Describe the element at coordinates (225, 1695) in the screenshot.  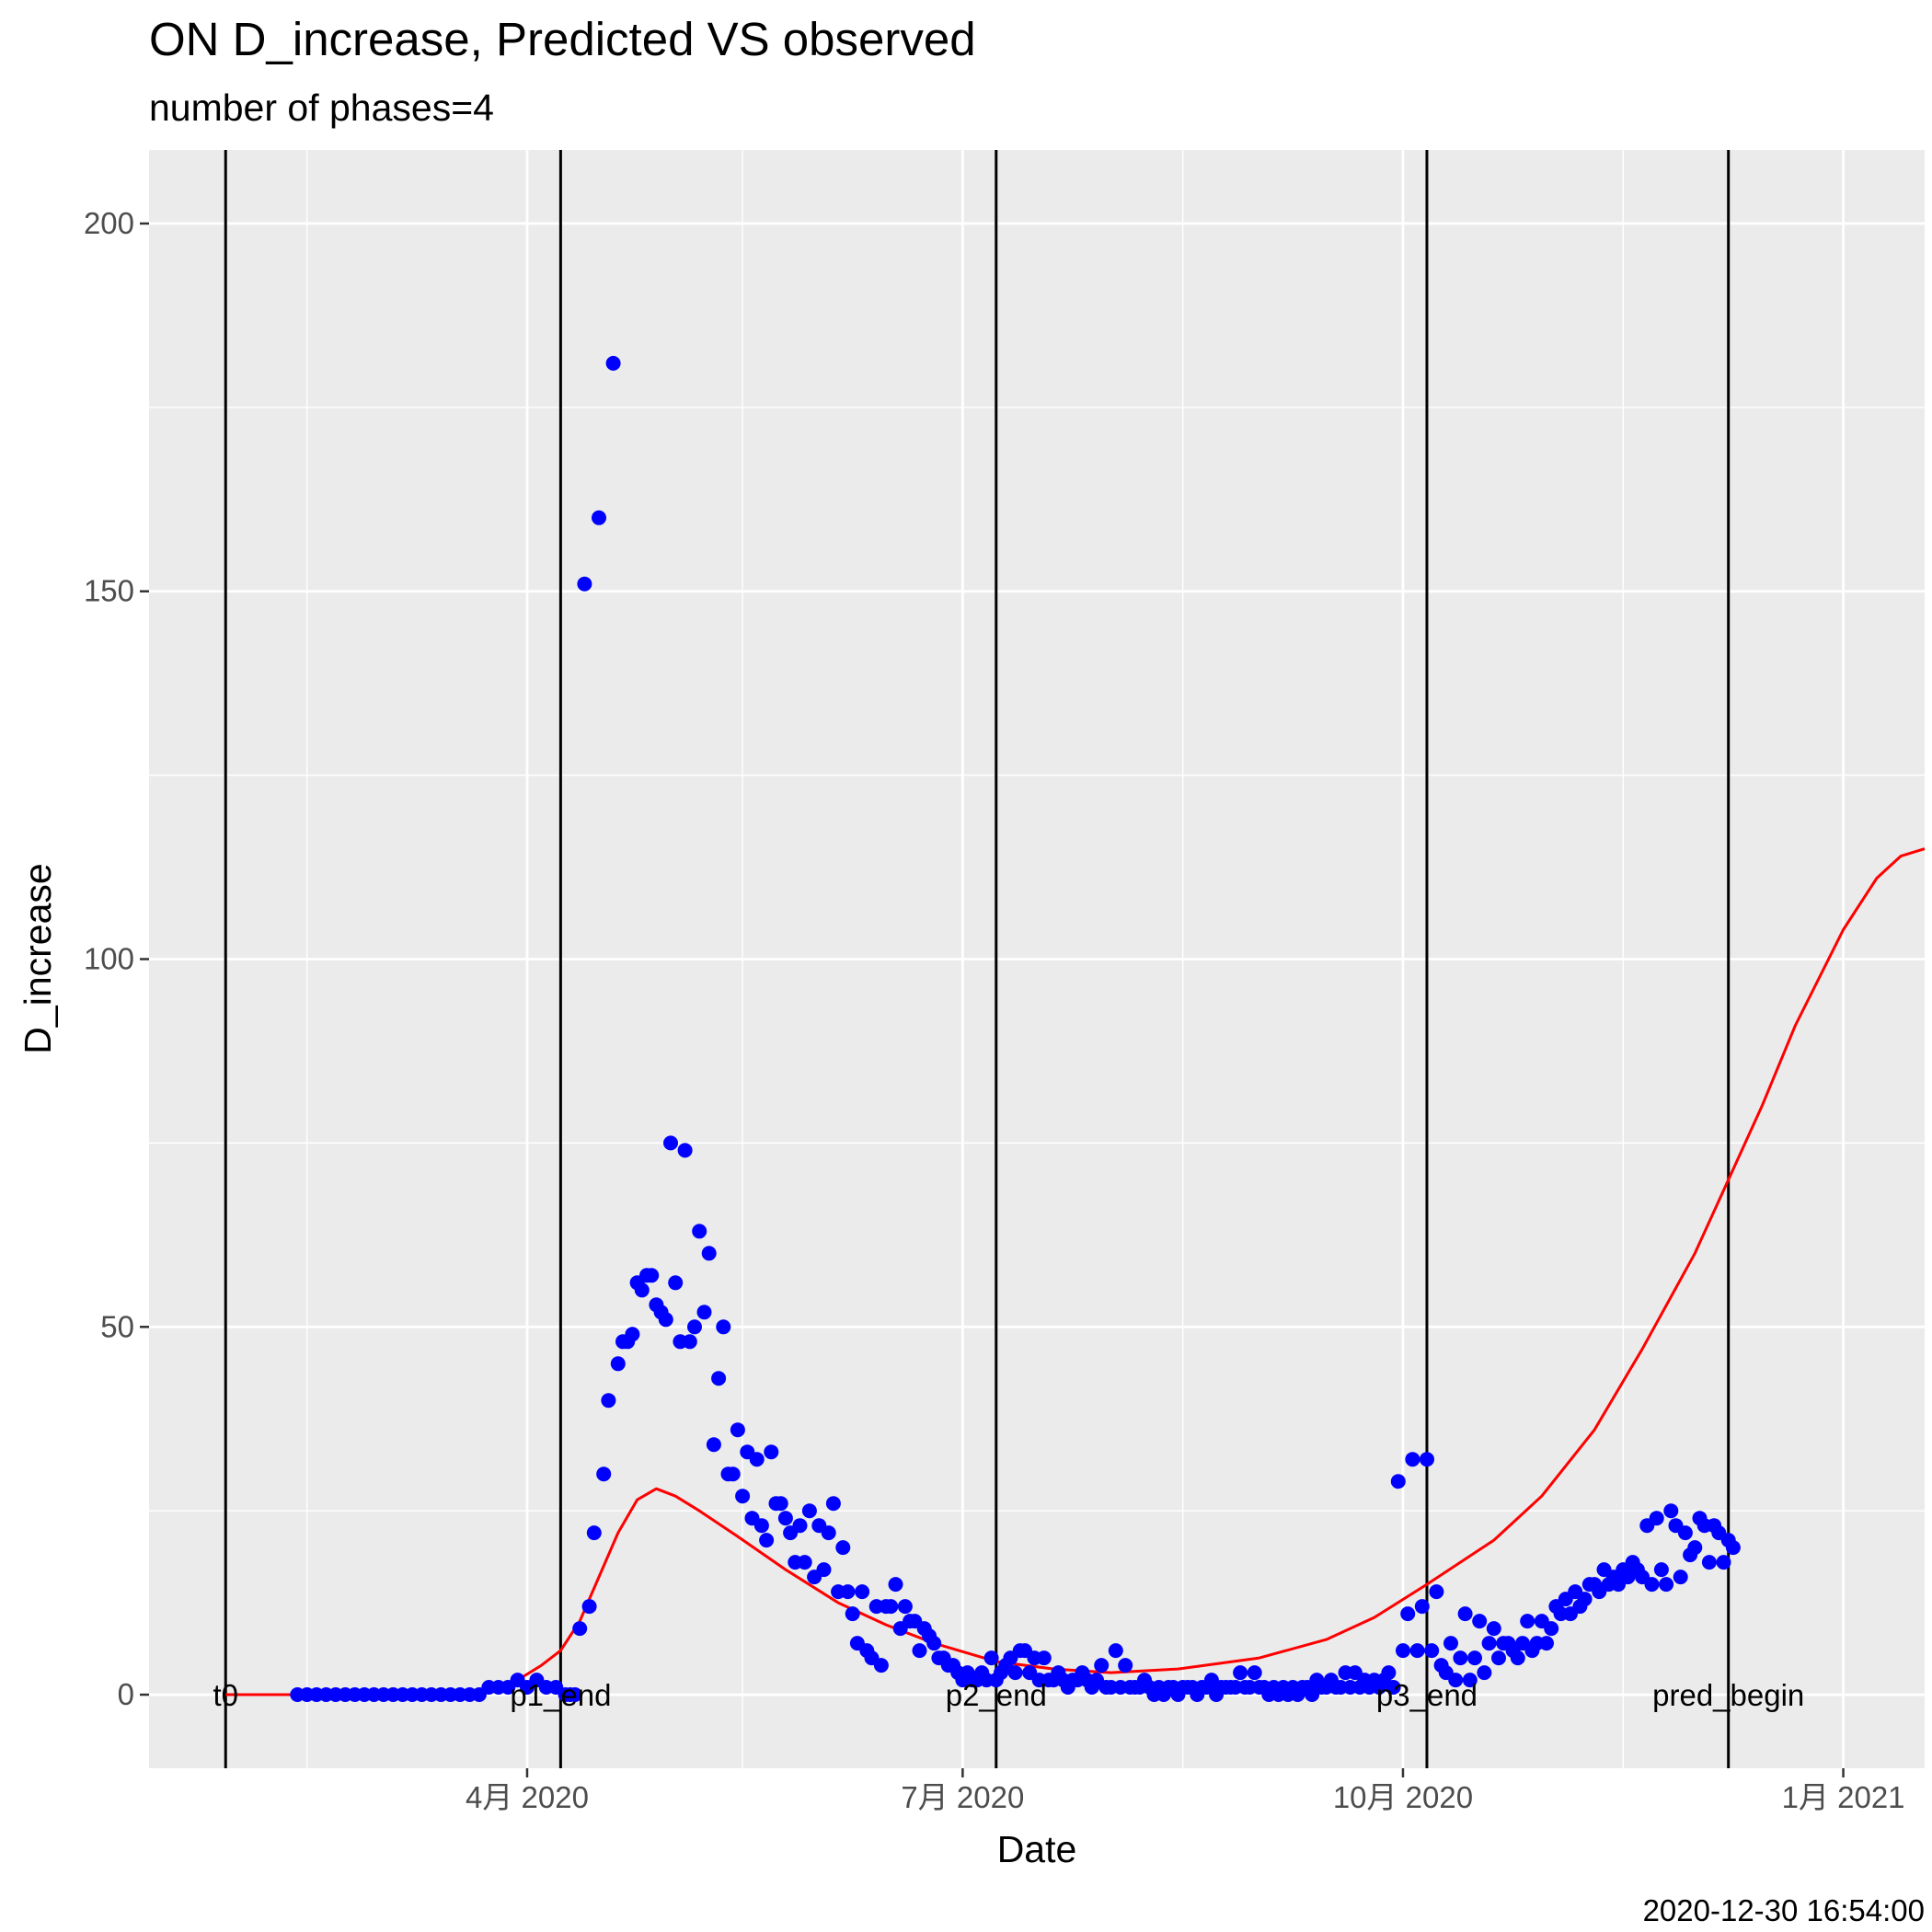
I see `phase-label-t0: t0` at that location.